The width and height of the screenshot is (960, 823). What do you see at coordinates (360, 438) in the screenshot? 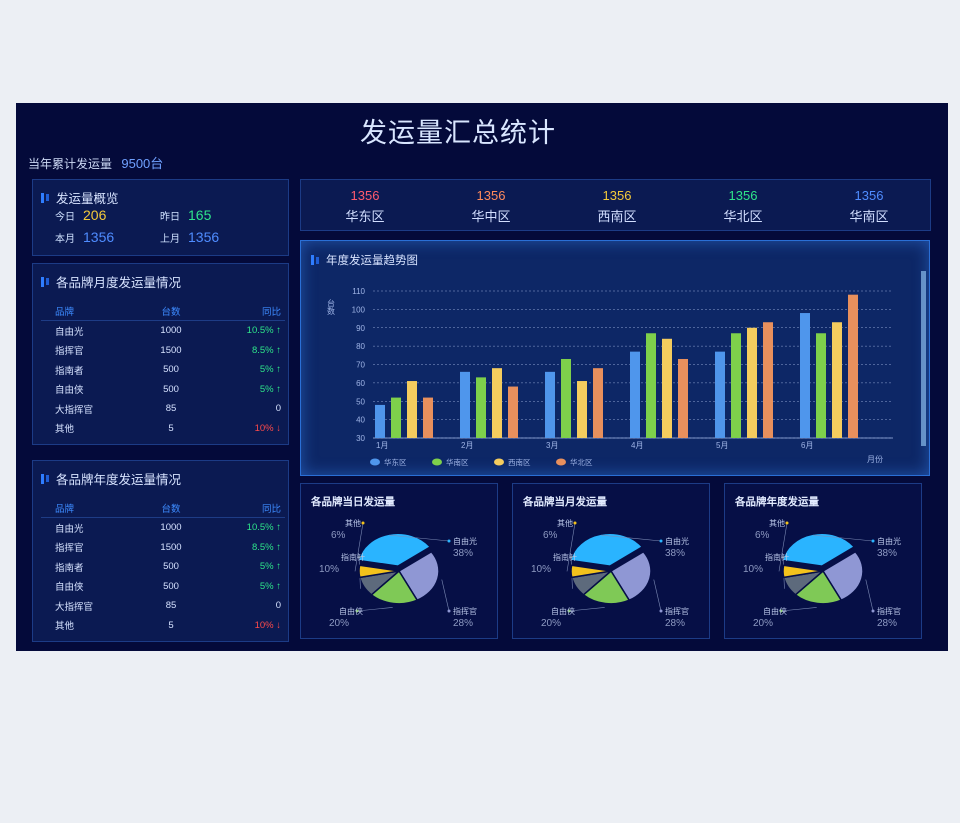
I see `y-tick-label: 30` at bounding box center [360, 438].